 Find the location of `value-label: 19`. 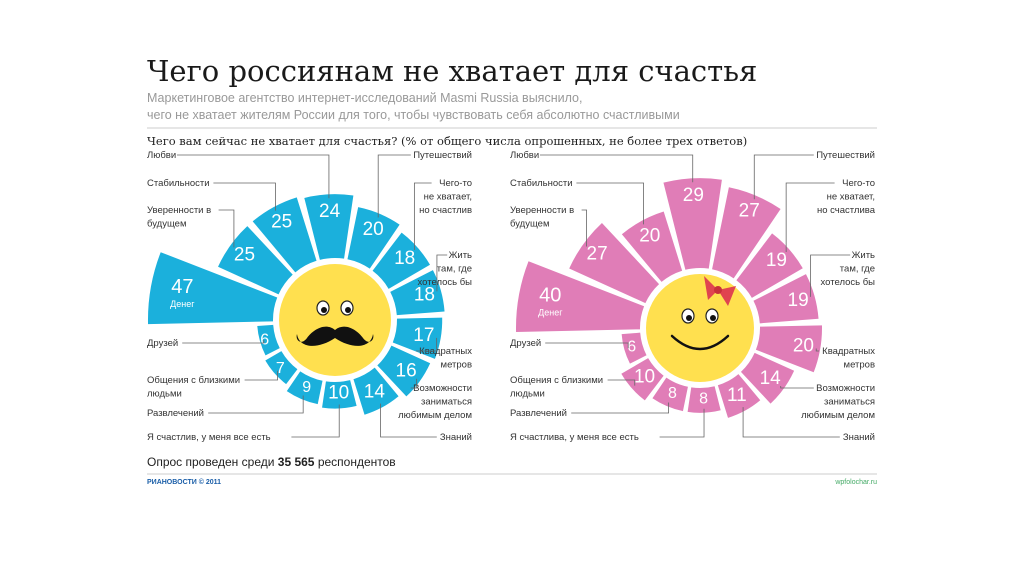

value-label: 19 is located at coordinates (776, 260).